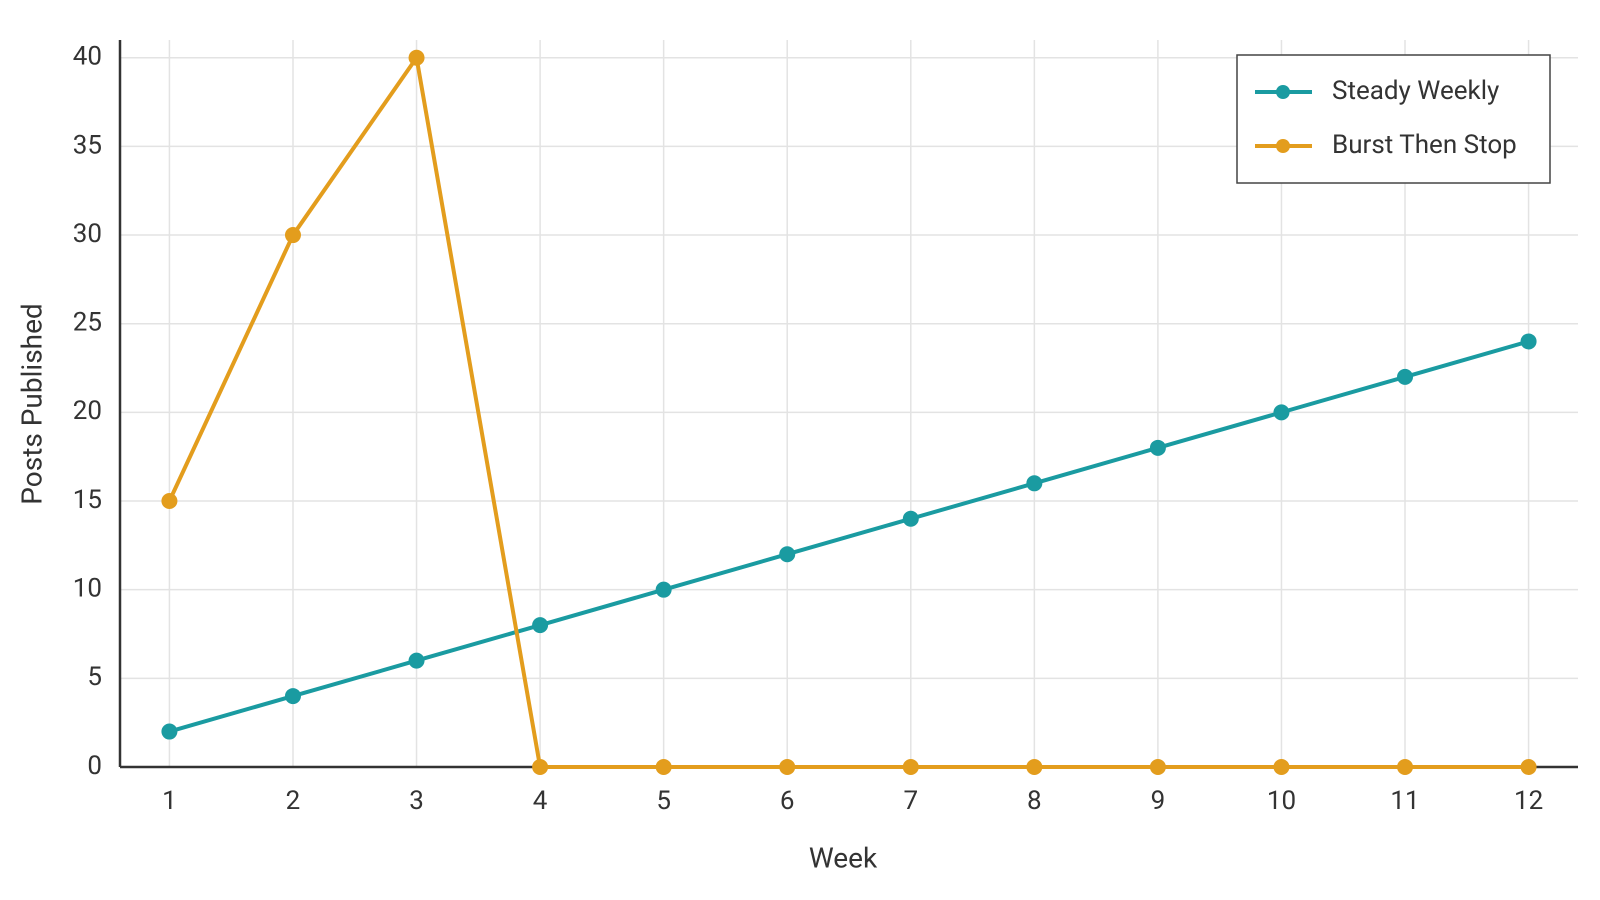 This screenshot has height=900, width=1600. Describe the element at coordinates (31, 403) in the screenshot. I see `y-axis-label: Posts Published` at that location.